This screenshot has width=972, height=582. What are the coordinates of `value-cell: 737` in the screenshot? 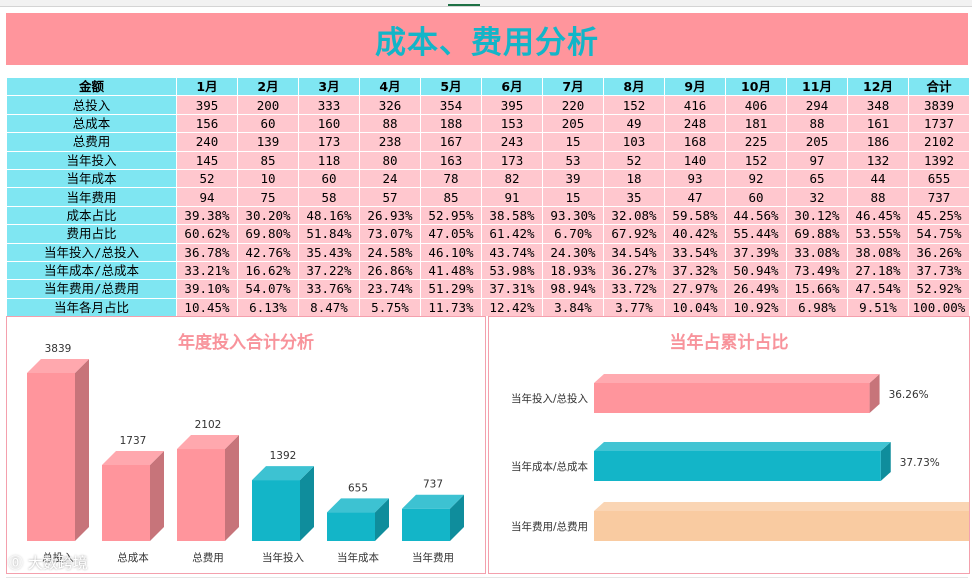 It's located at (939, 197).